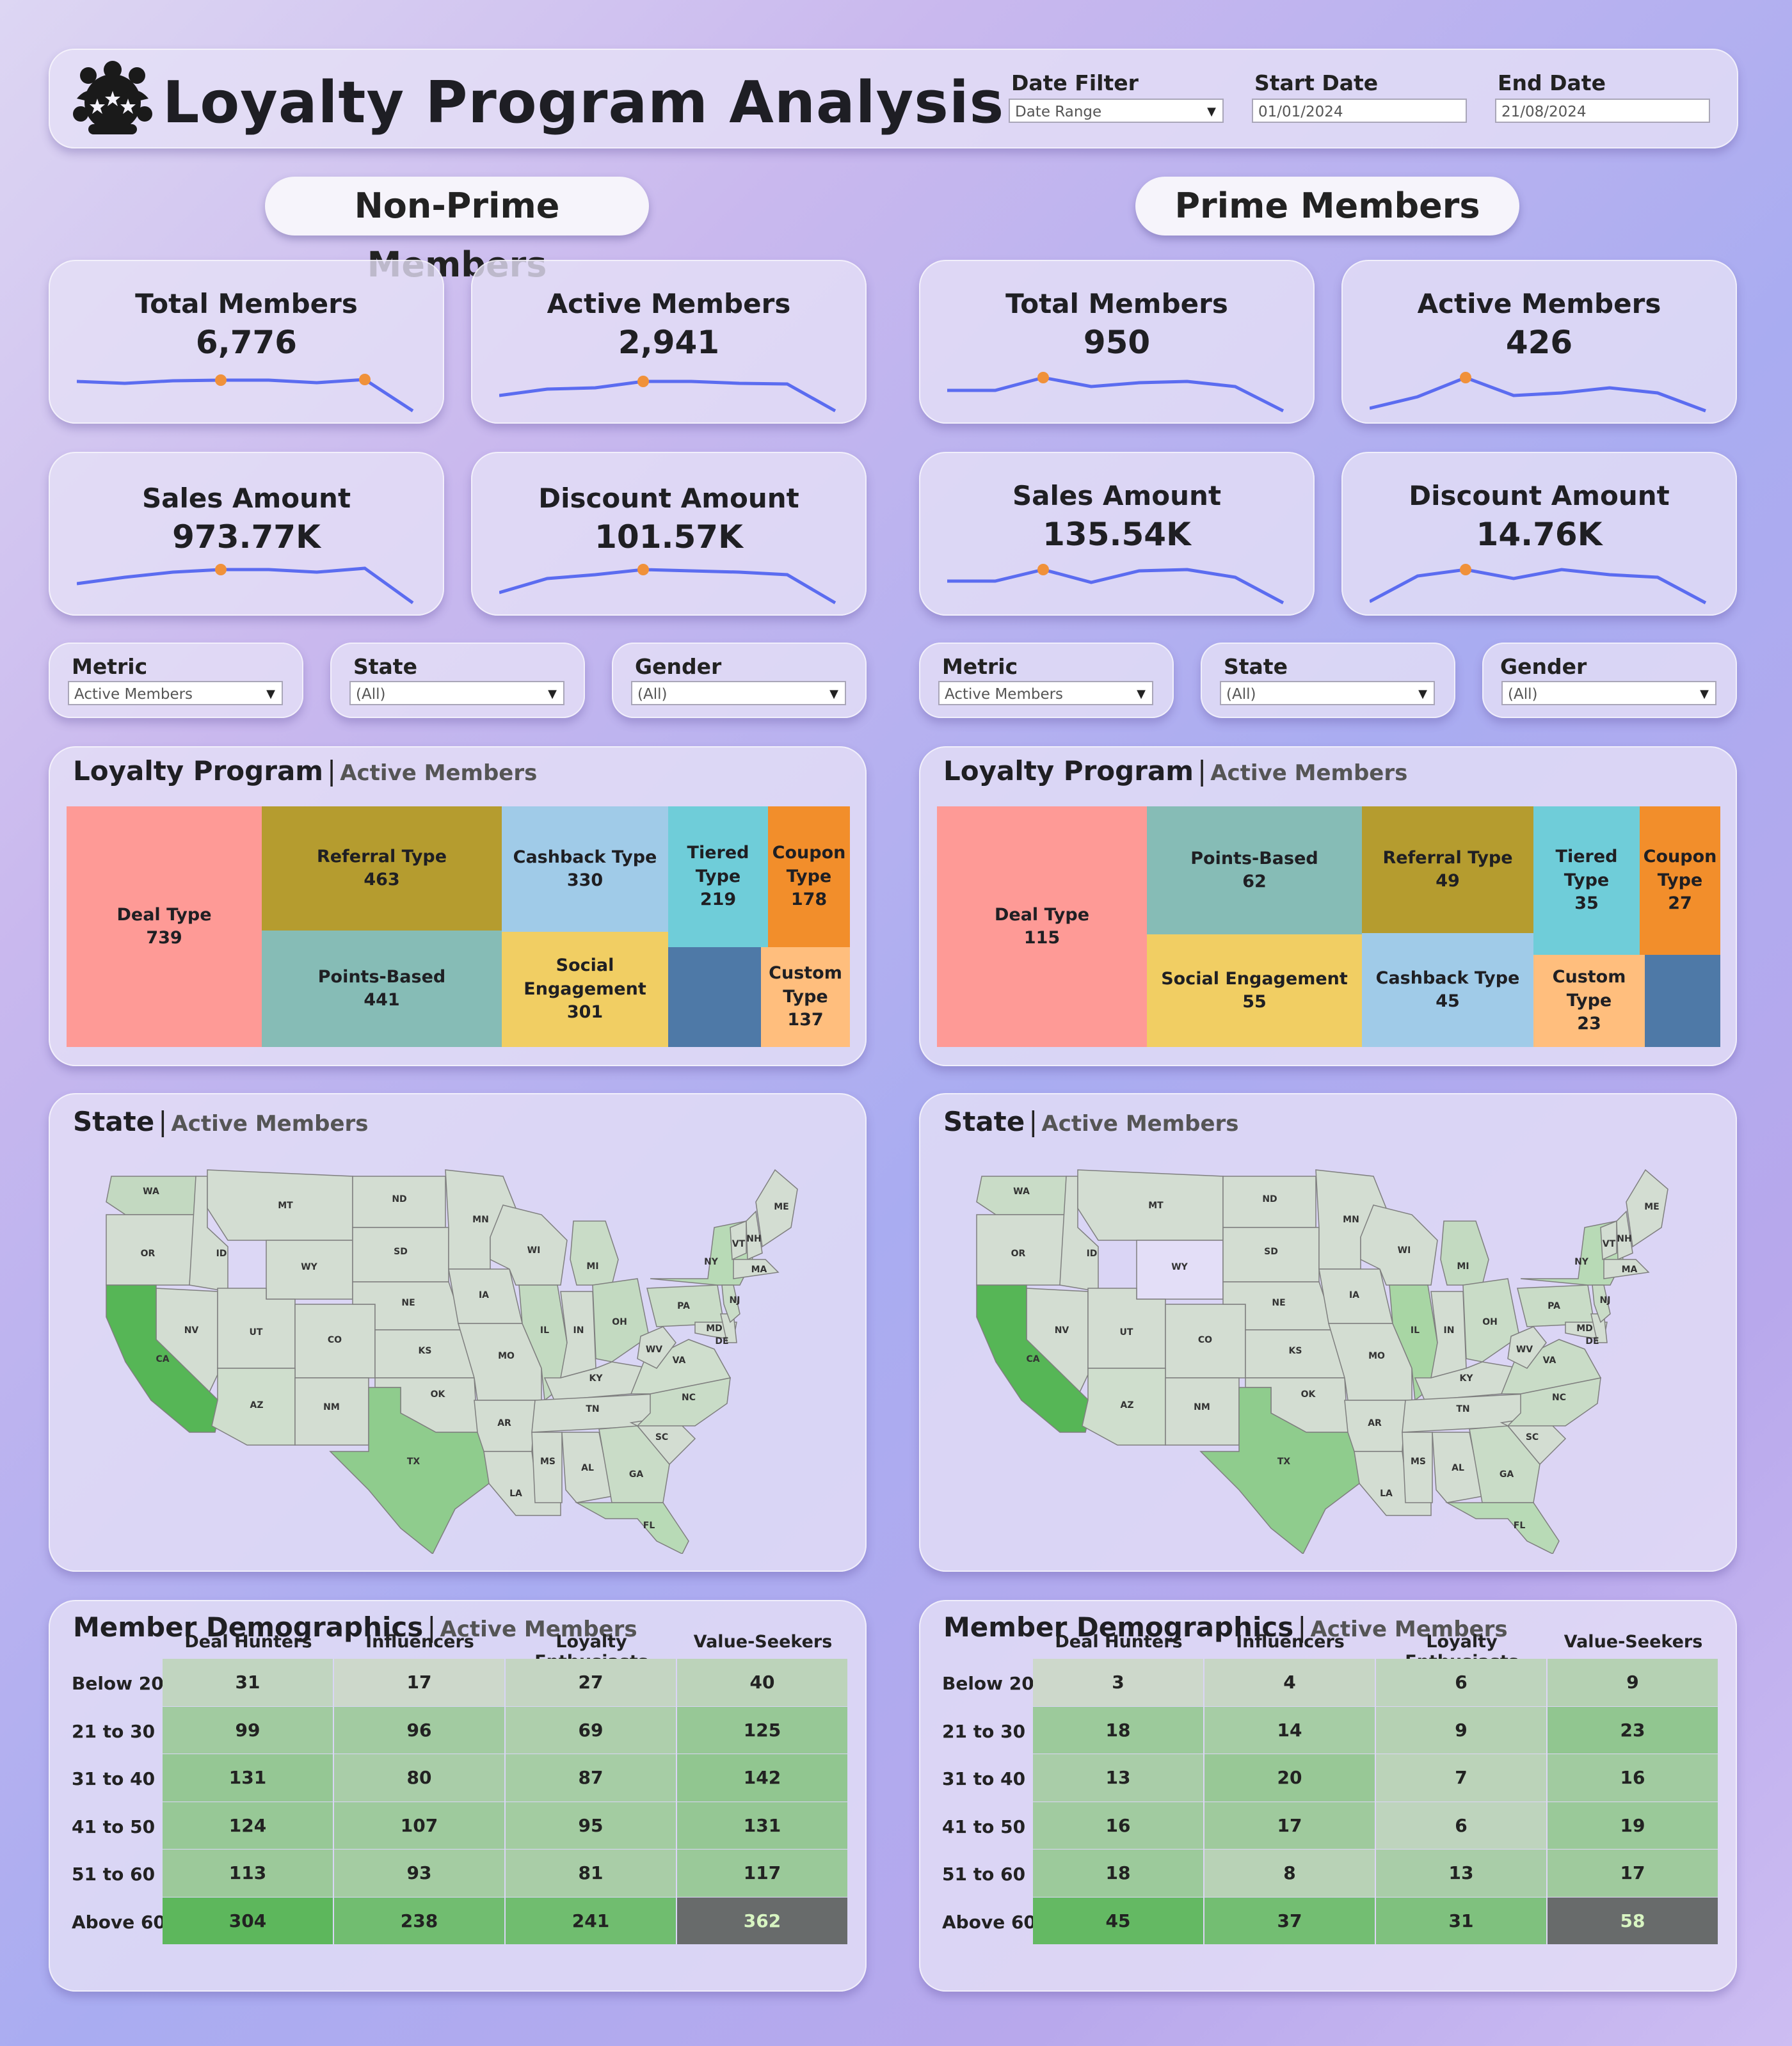  What do you see at coordinates (1289, 1873) in the screenshot?
I see `heatmap-cell: 8` at bounding box center [1289, 1873].